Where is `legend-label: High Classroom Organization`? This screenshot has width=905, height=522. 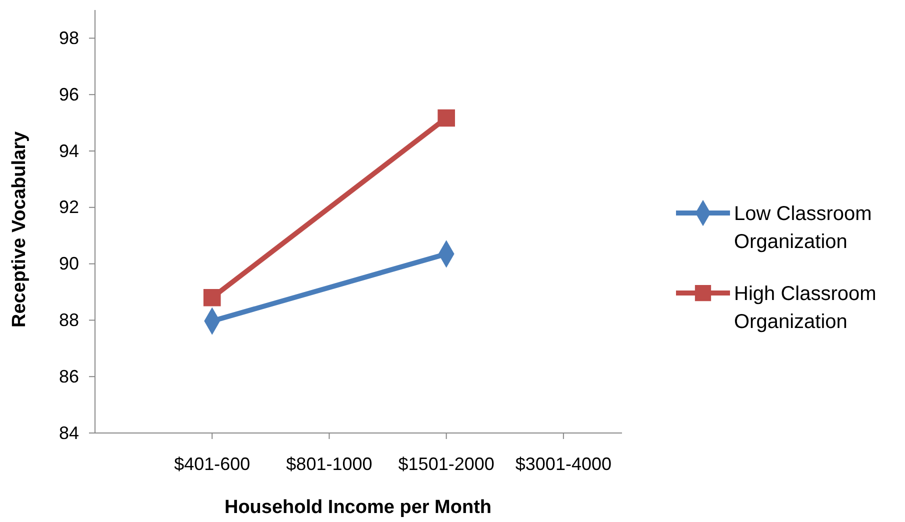 legend-label: High Classroom Organization is located at coordinates (805, 308).